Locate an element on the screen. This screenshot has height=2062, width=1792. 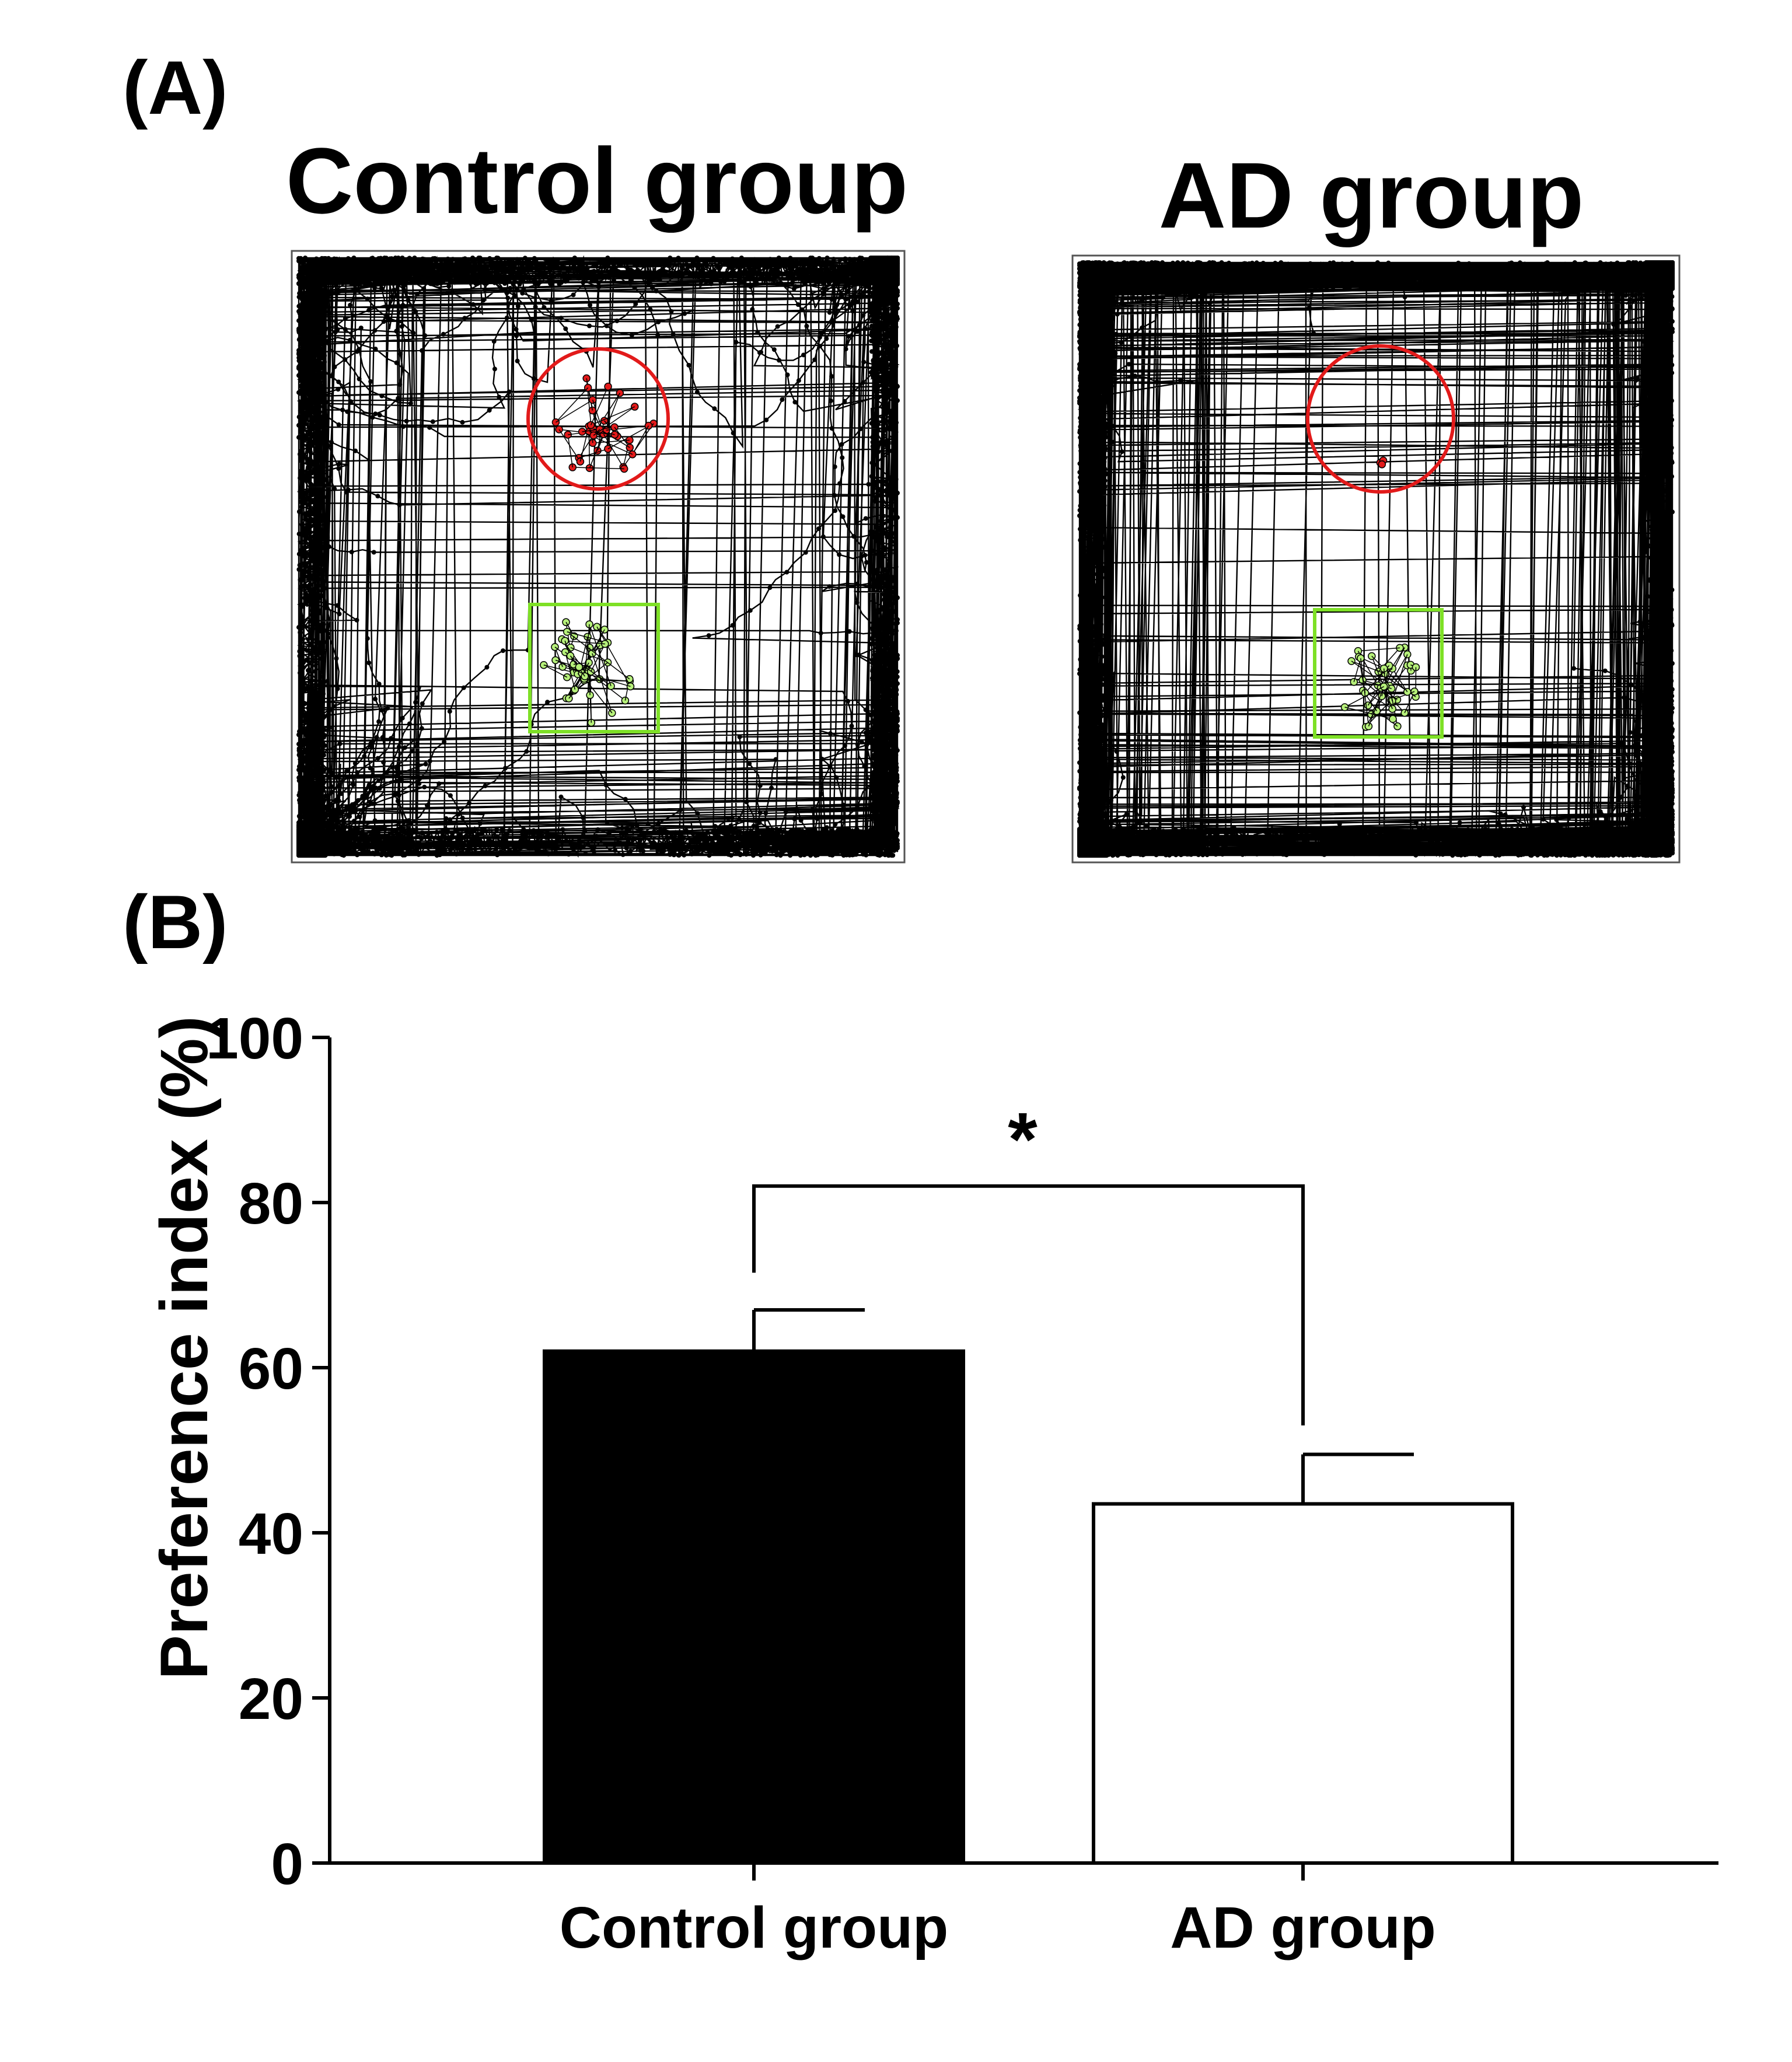
control-object-circle is located at coordinates (598, 419).